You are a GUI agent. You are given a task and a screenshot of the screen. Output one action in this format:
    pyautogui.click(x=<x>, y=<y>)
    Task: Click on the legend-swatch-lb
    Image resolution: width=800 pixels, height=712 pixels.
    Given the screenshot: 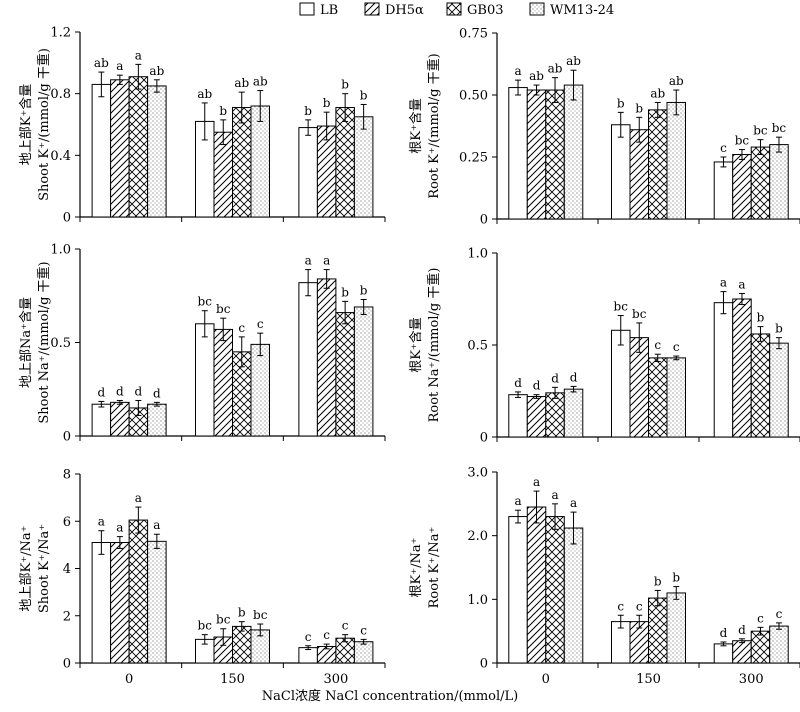 What is the action you would take?
    pyautogui.click(x=307, y=9)
    